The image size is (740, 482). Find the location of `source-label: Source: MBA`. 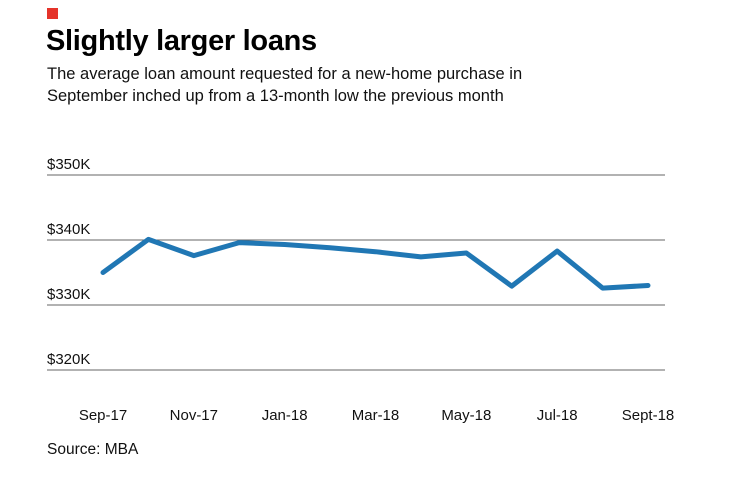

source-label: Source: MBA is located at coordinates (93, 449).